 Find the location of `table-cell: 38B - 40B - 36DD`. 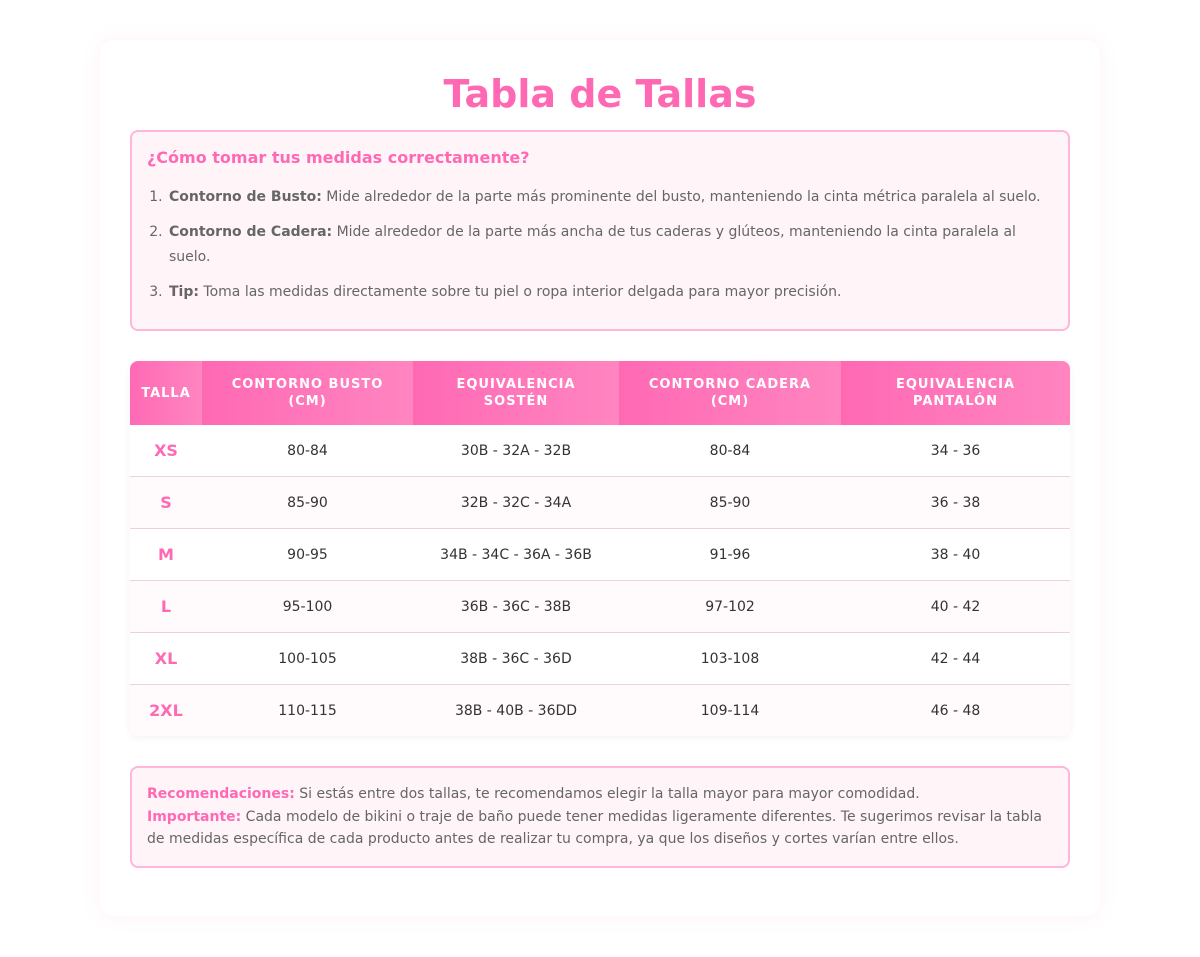

table-cell: 38B - 40B - 36DD is located at coordinates (516, 710).